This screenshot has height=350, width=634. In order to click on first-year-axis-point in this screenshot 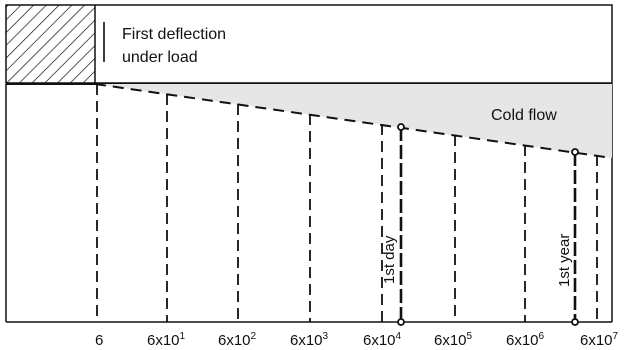, I will do `click(575, 322)`.